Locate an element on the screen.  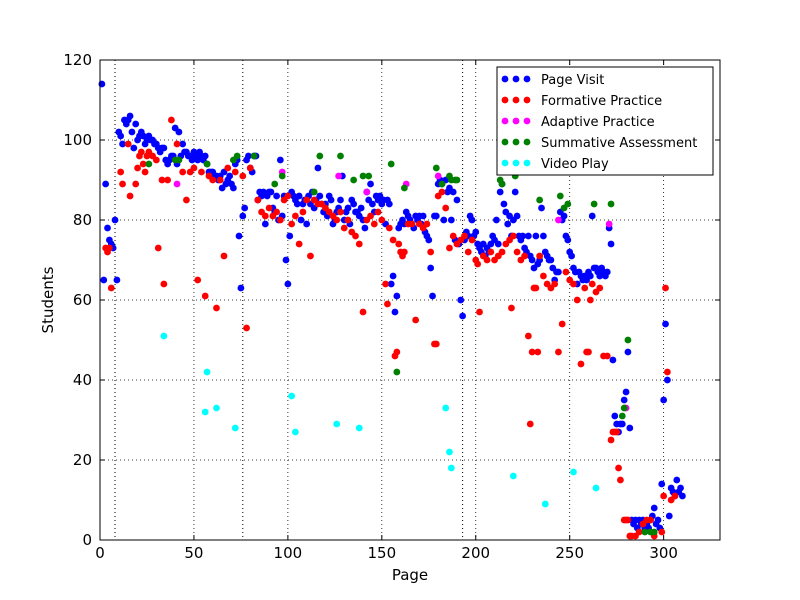
legend-marker-page-visit is located at coordinates (527, 79).